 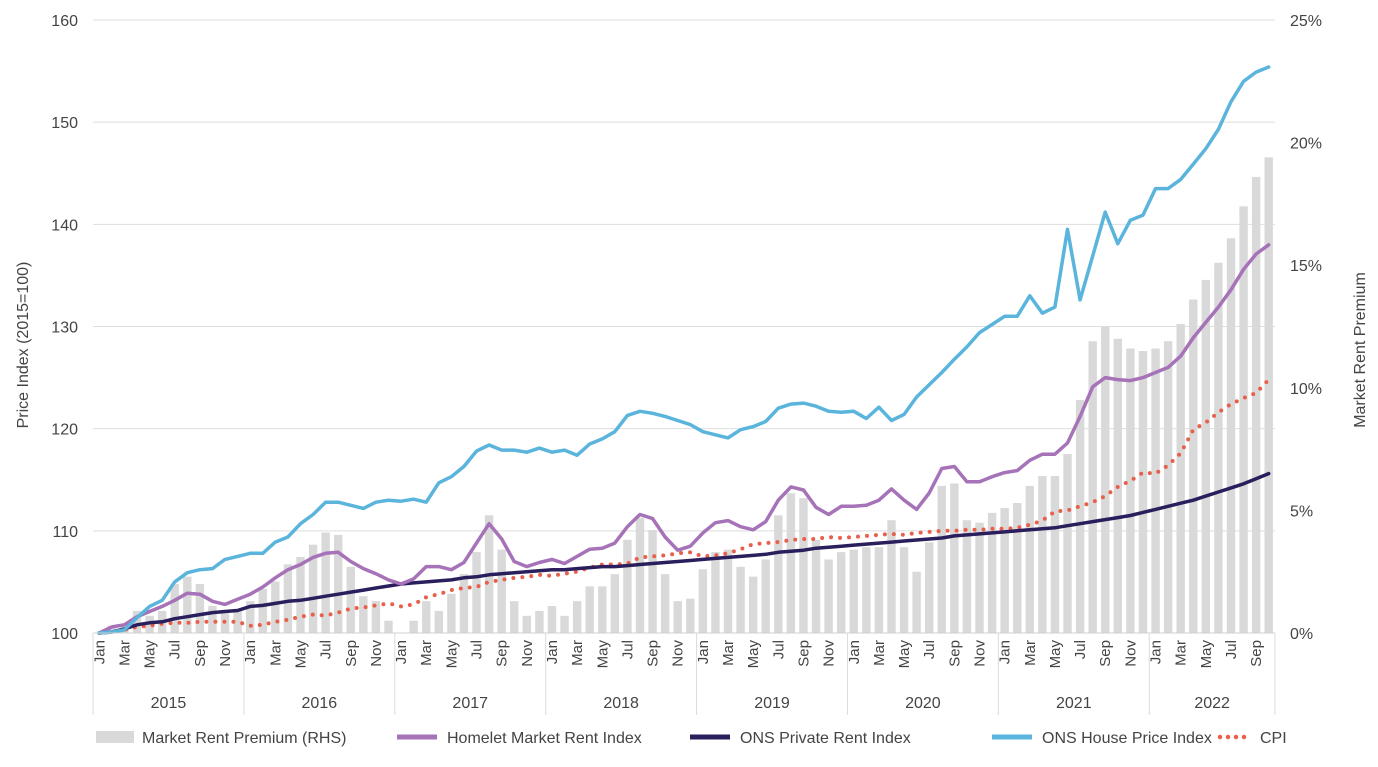 What do you see at coordinates (1306, 389) in the screenshot?
I see `y2-tick-label: 10%` at bounding box center [1306, 389].